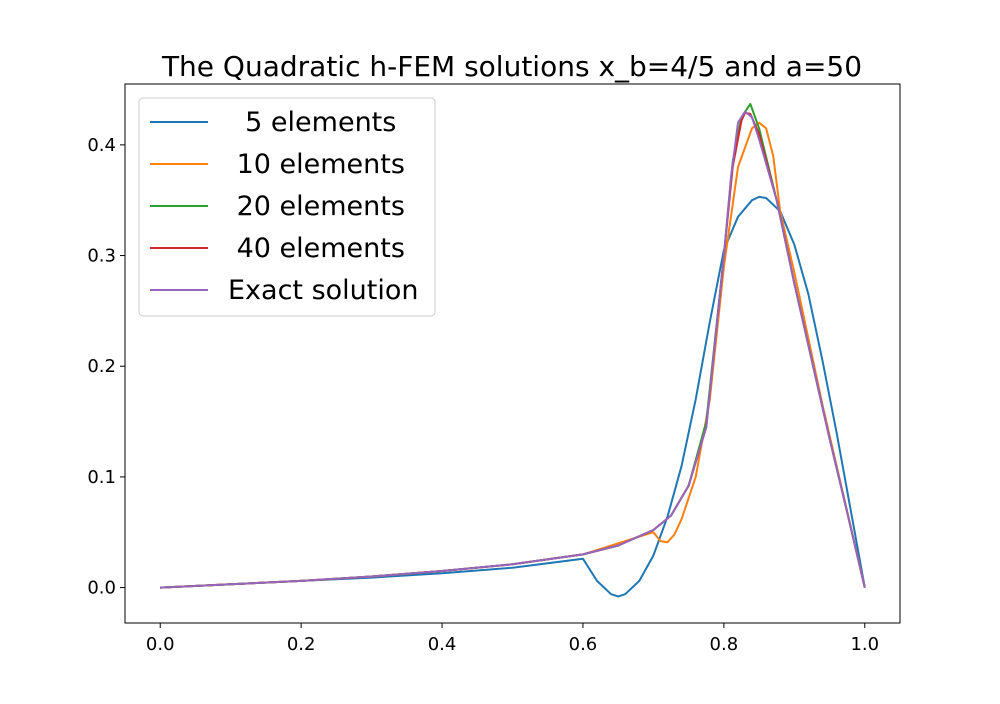 This screenshot has height=704, width=1000. I want to click on y-tick-label: 0.2, so click(101, 366).